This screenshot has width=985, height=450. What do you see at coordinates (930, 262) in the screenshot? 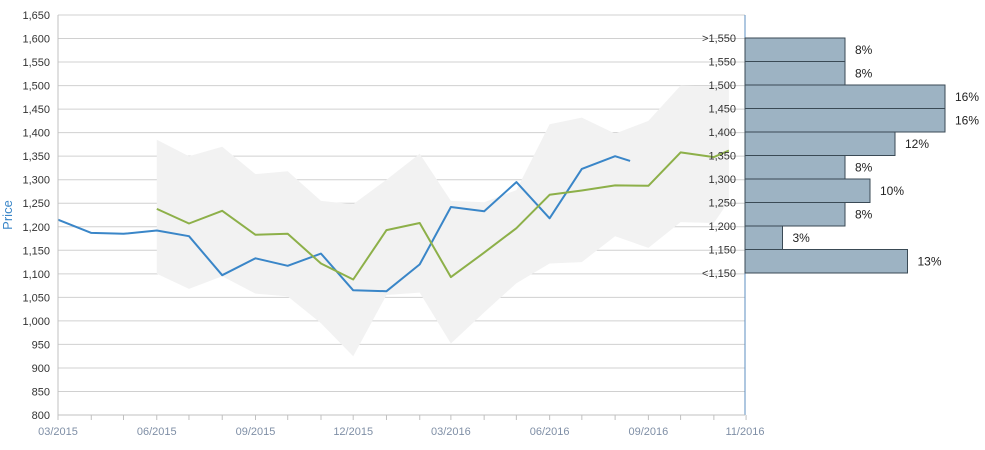
I see `distribution-percent-label: 13%` at bounding box center [930, 262].